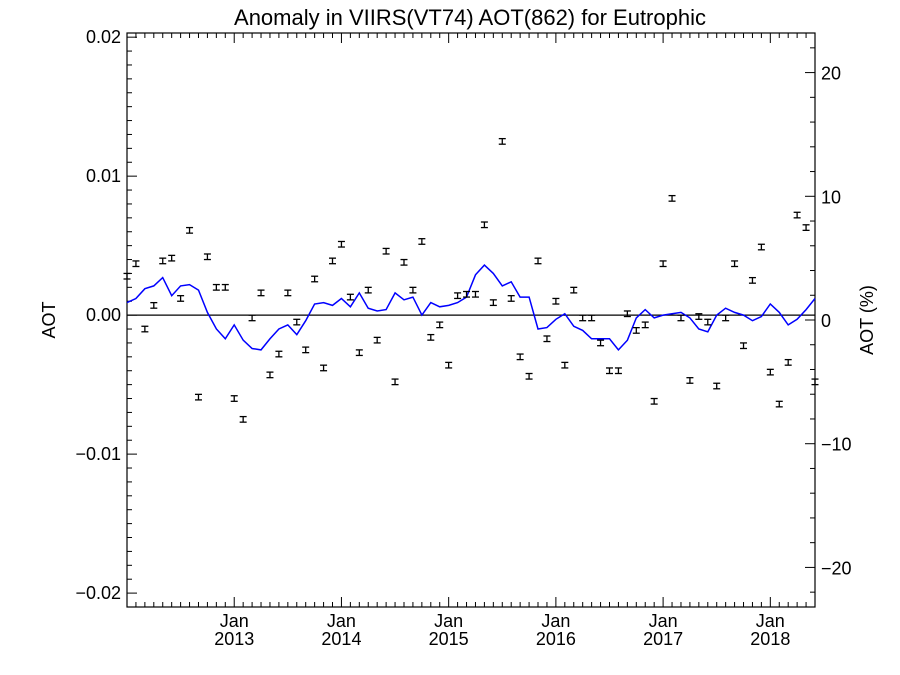 The width and height of the screenshot is (900, 675). I want to click on x-tick-label-year: 2015, so click(449, 639).